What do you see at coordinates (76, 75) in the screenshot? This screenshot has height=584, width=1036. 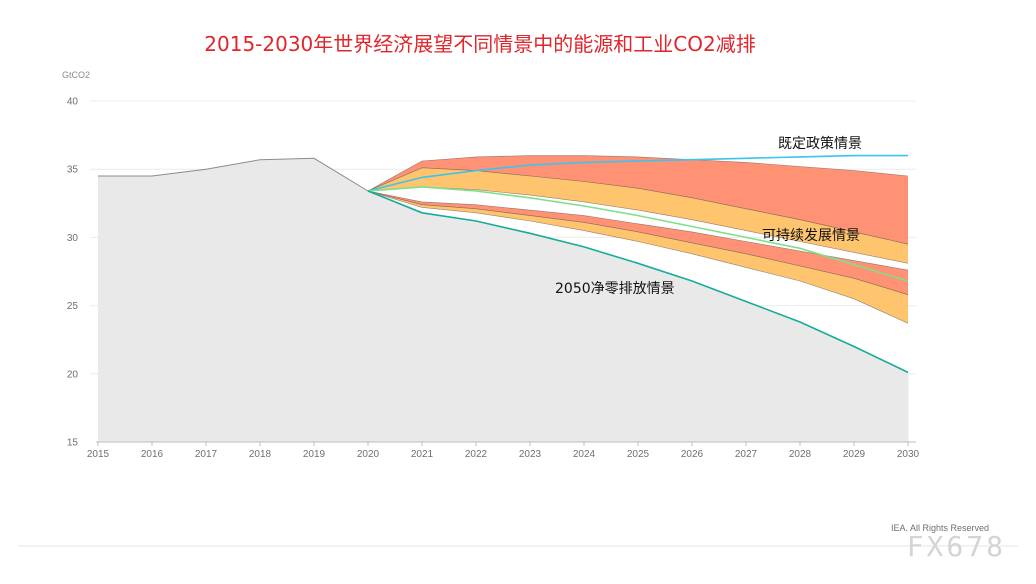 I see `y-axis-unit: GtCO2` at bounding box center [76, 75].